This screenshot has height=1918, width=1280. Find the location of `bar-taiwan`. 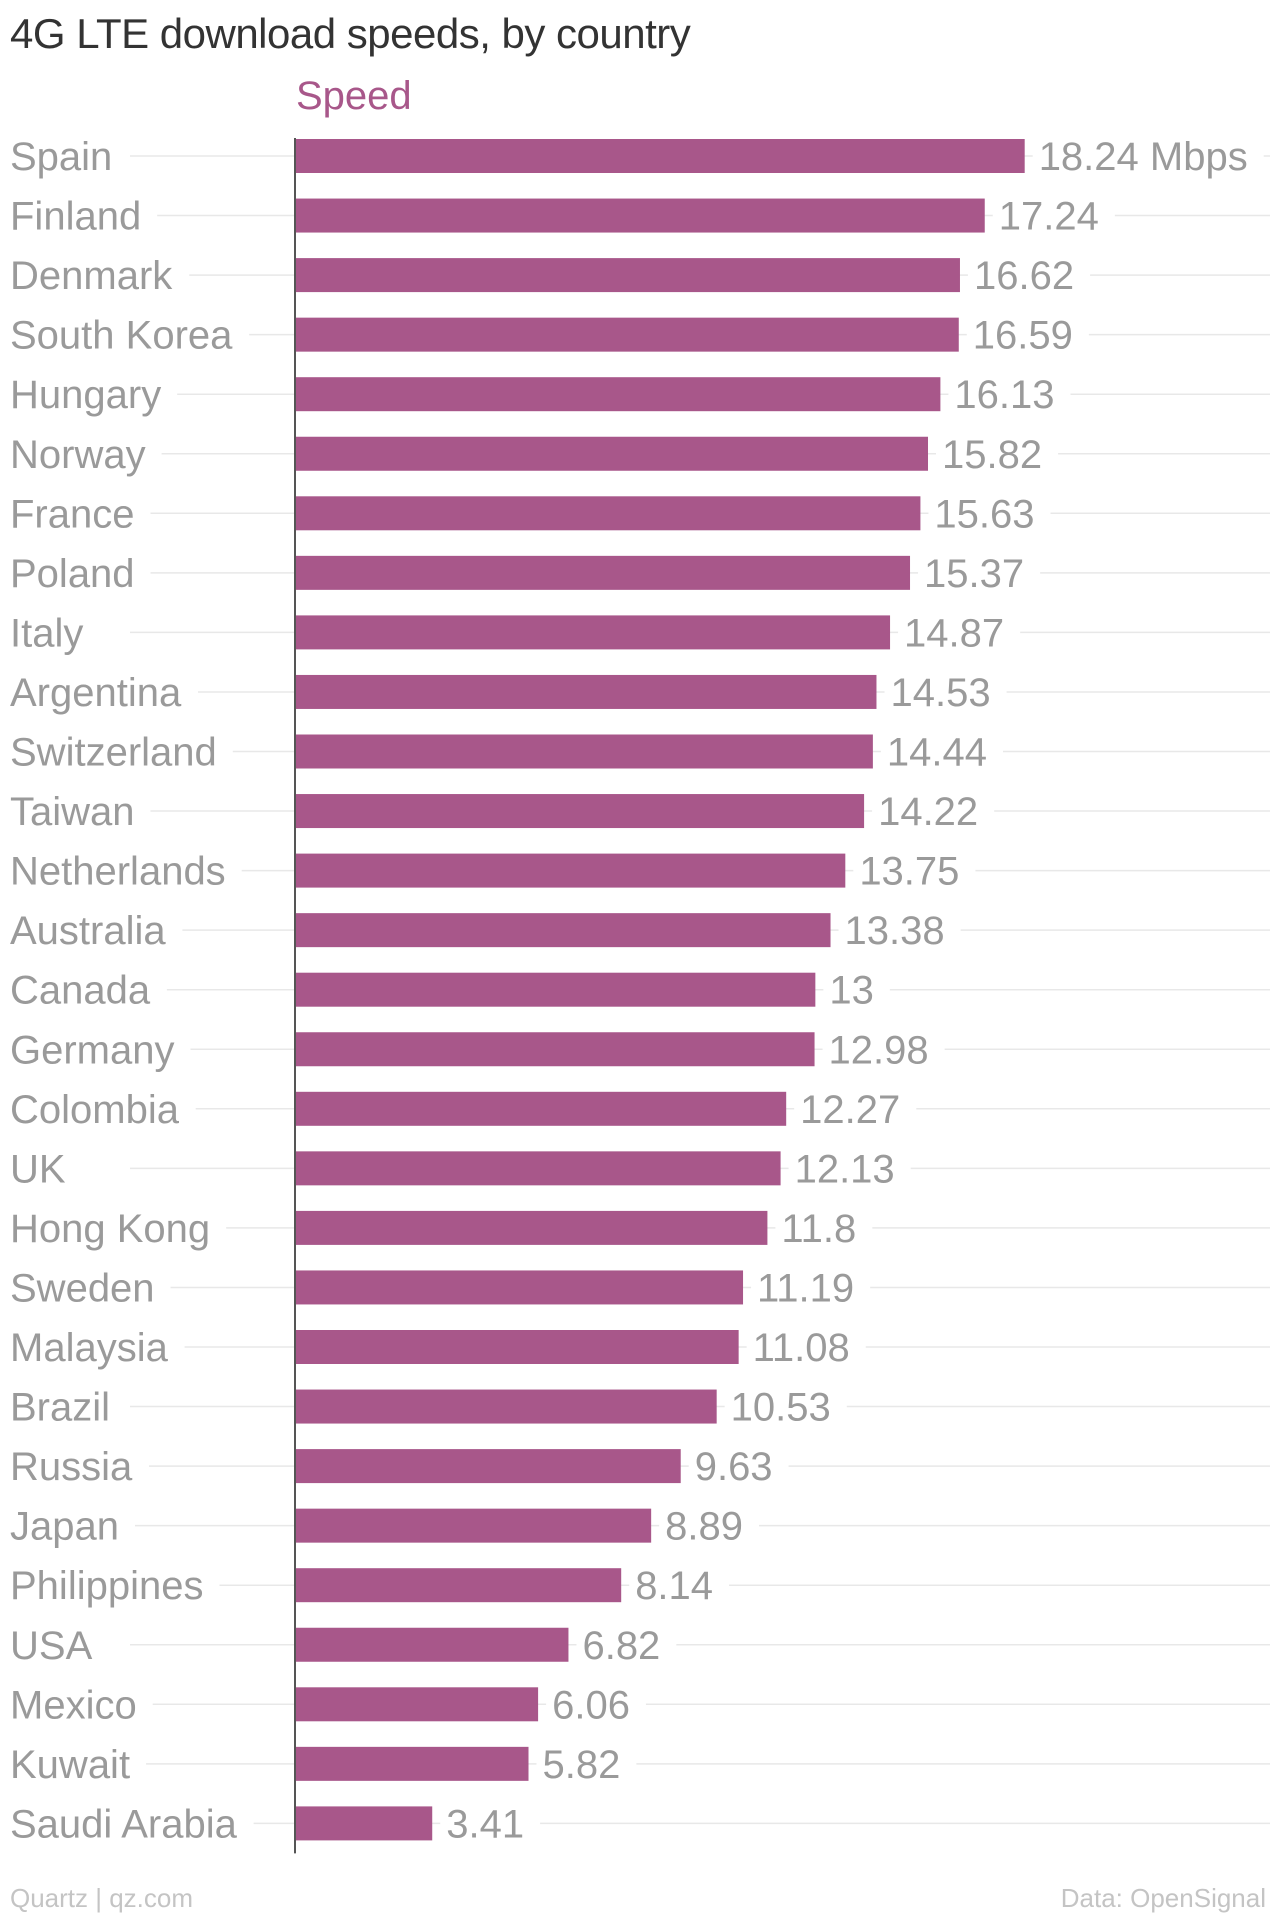

bar-taiwan is located at coordinates (580, 811).